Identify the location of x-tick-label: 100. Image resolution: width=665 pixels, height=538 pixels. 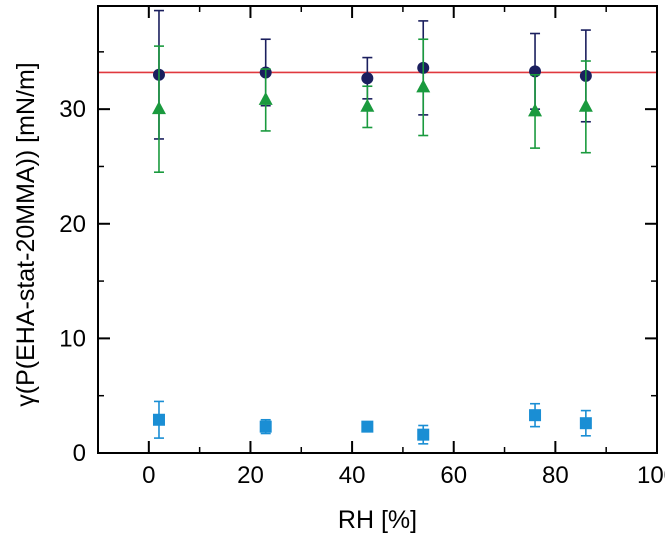
(651, 475).